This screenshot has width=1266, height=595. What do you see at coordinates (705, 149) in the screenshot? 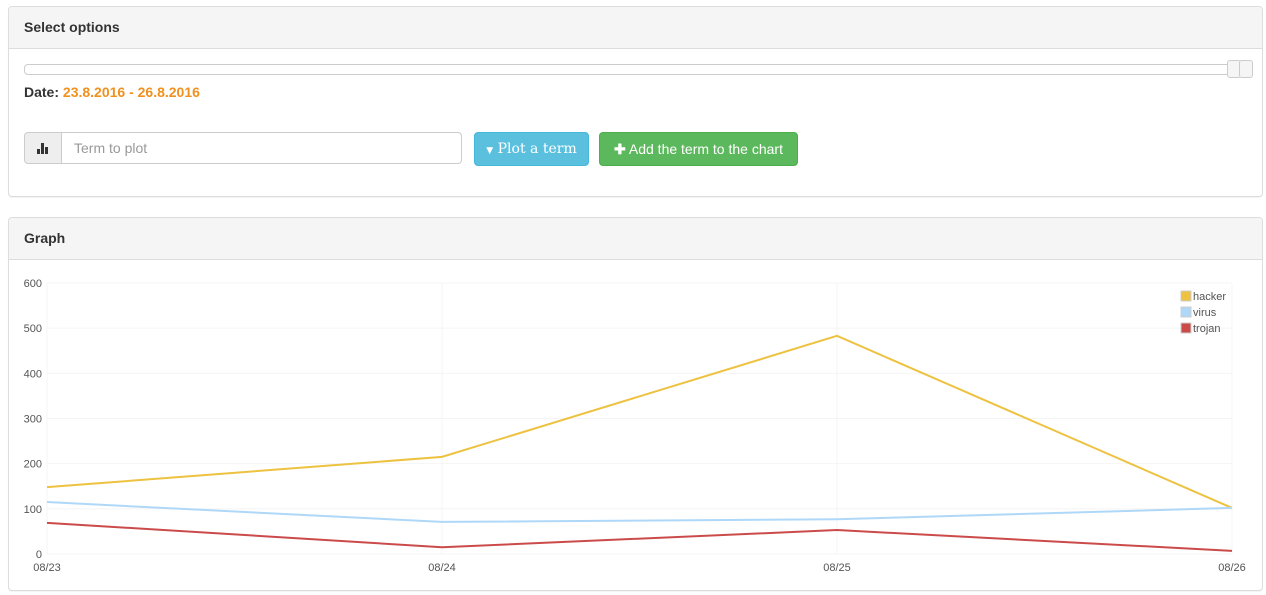
I see `add-term-label: Add the term to the chart` at bounding box center [705, 149].